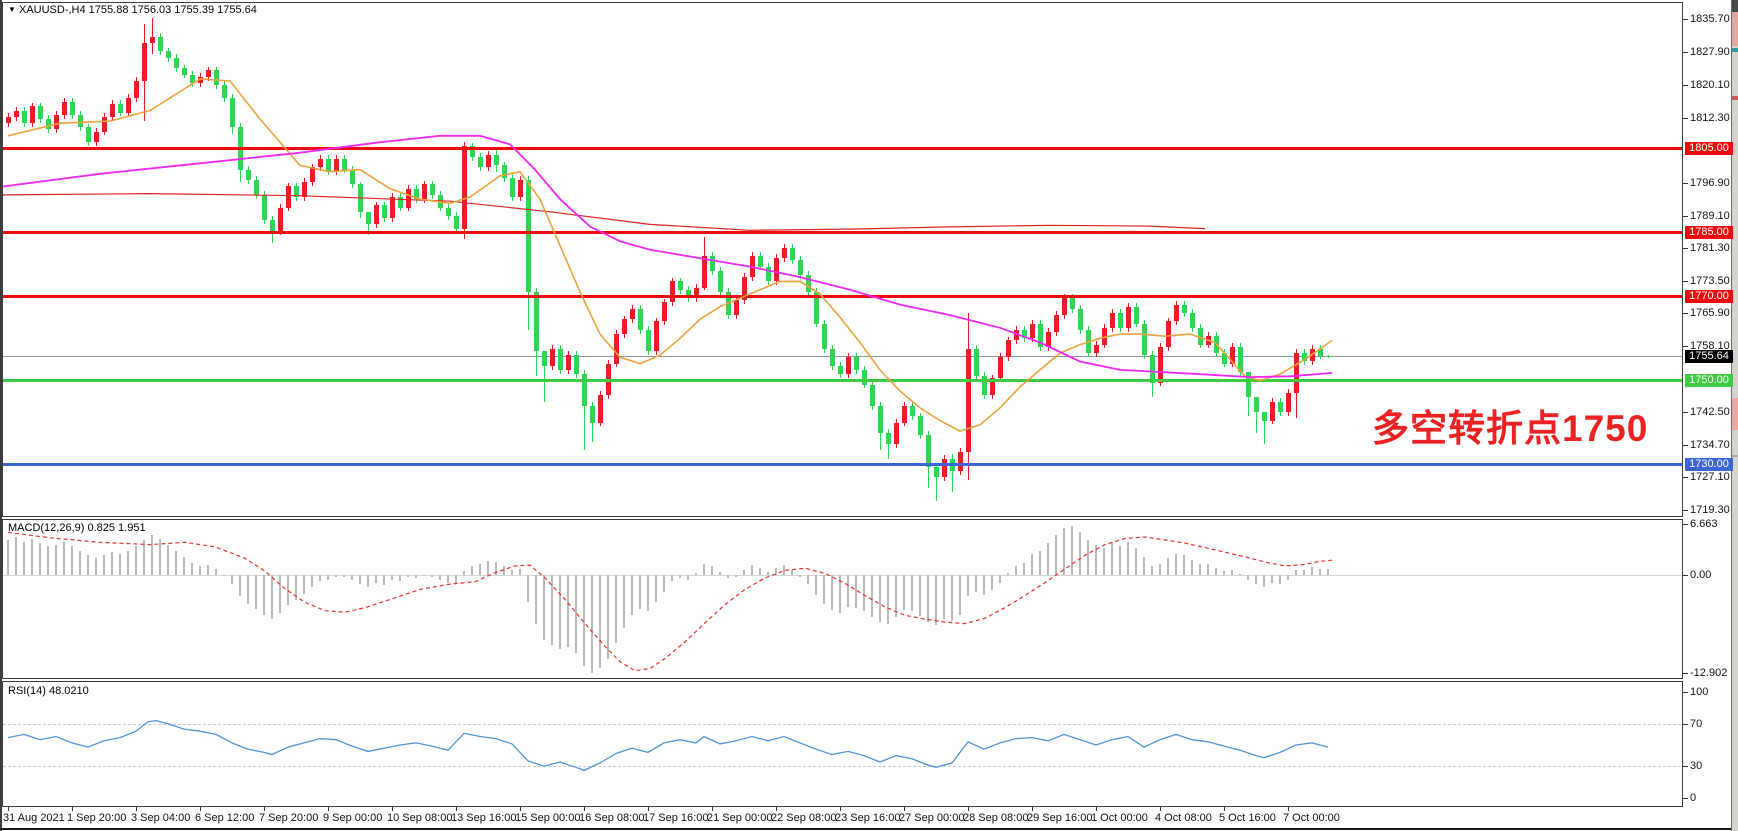  I want to click on time-axis-label: 9 Sep 00:00, so click(353, 818).